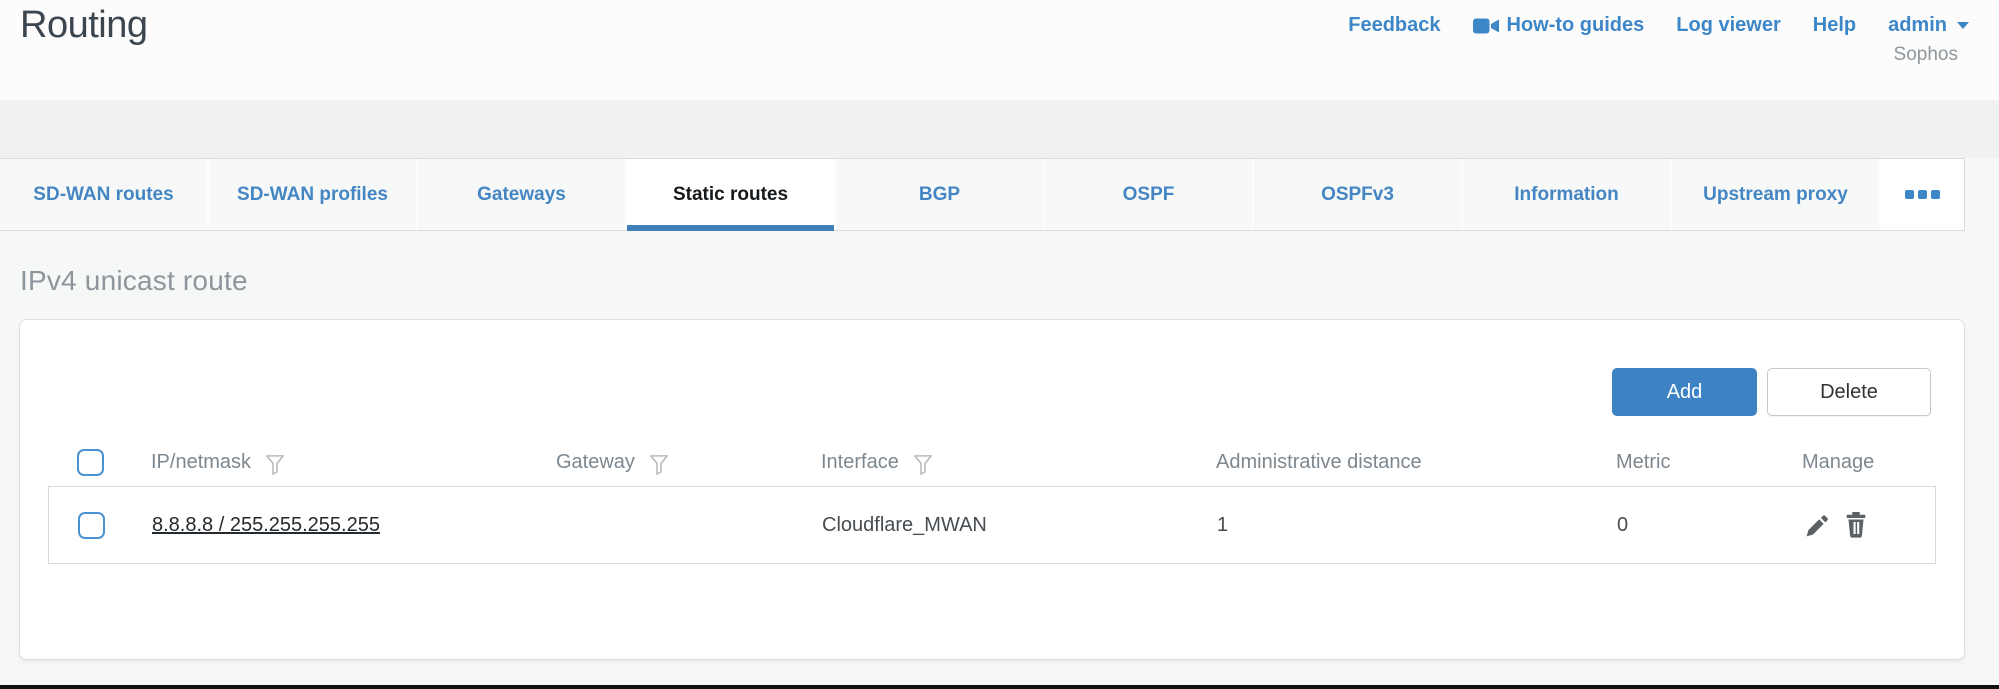  I want to click on help-link: Help, so click(1834, 25).